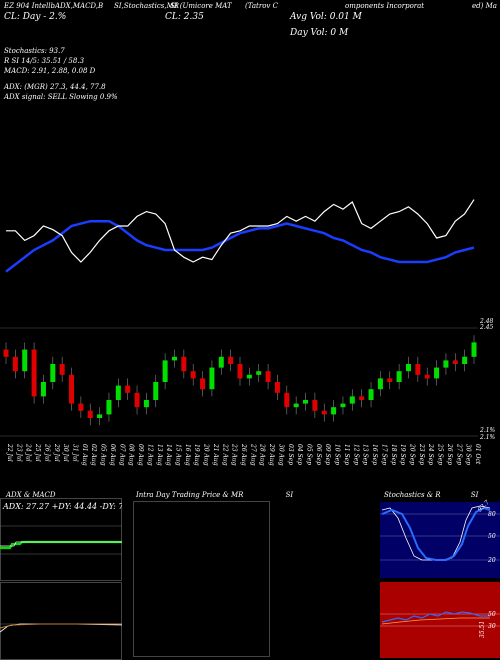  I want to click on adx-value: ADX: (MGR) 27.3, 44.4, 77.8, so click(55, 87).